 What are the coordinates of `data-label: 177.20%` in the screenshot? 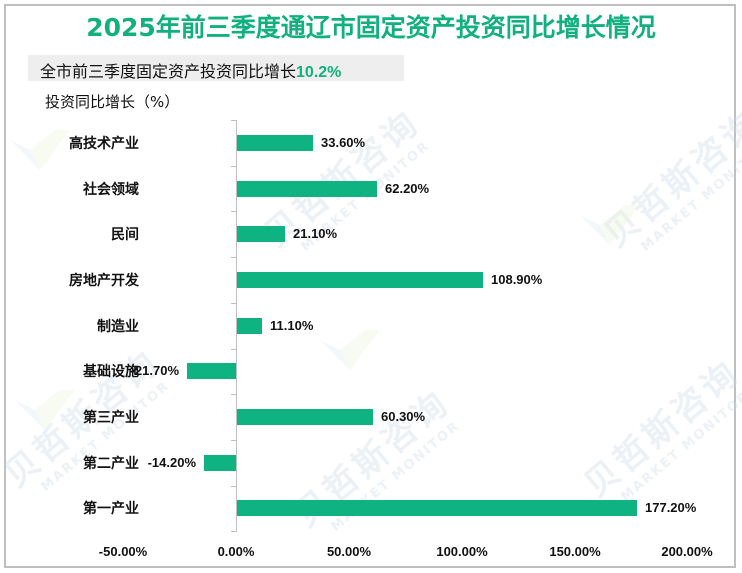 It's located at (671, 507).